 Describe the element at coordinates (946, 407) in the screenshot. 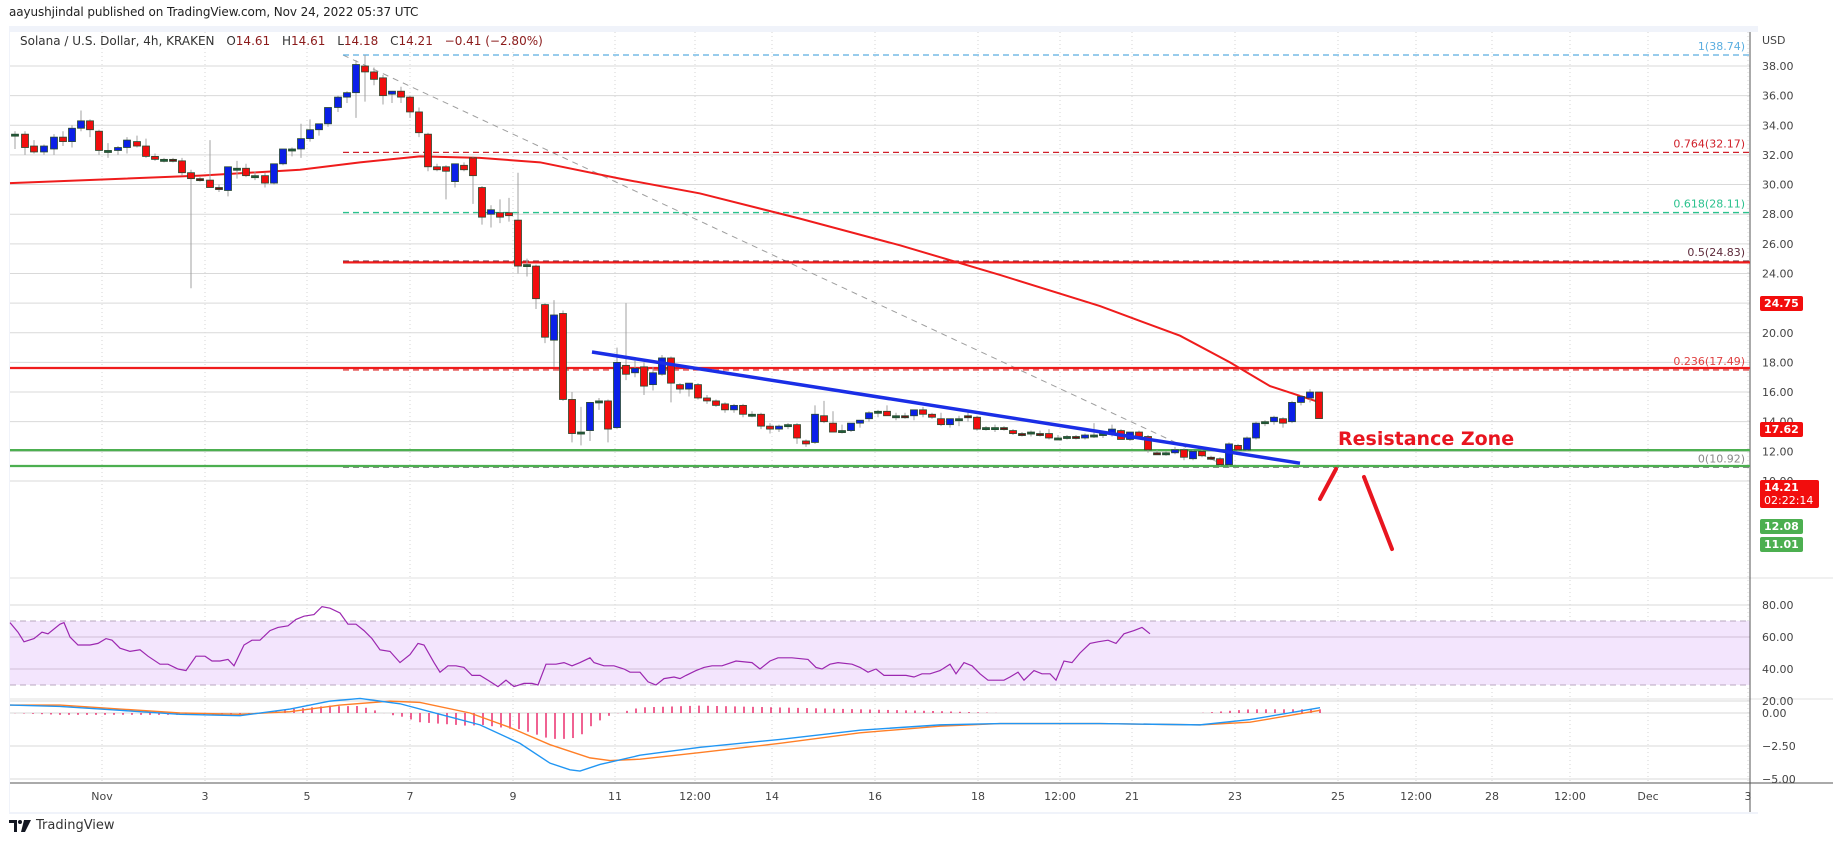

I see `descending-trendline` at that location.